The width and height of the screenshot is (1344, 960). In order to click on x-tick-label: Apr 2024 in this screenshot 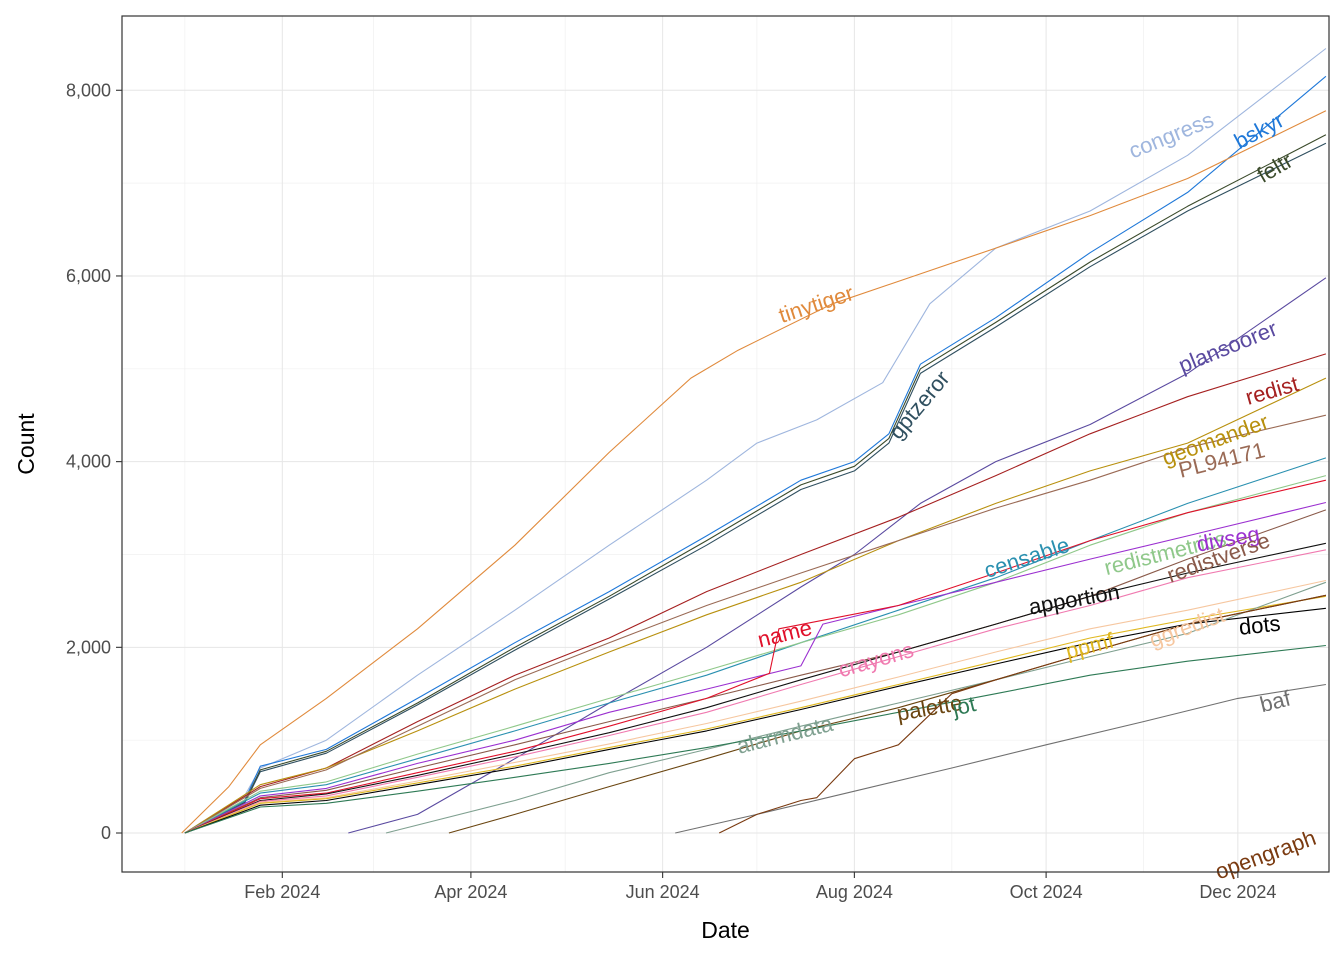, I will do `click(470, 892)`.